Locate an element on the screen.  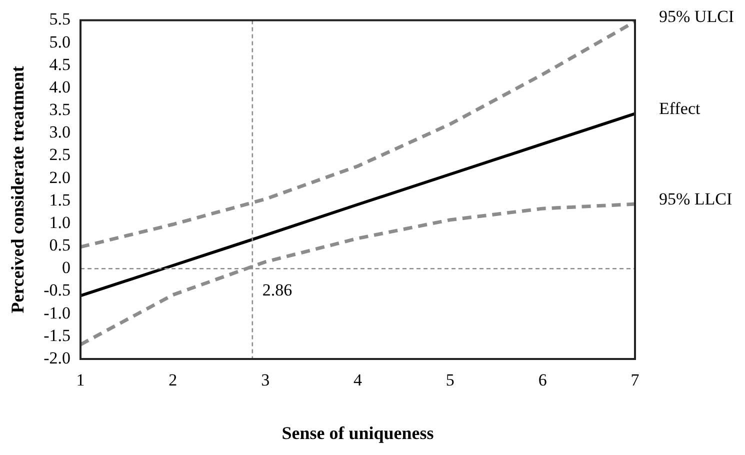
series-label: 95% ULCI is located at coordinates (696, 16).